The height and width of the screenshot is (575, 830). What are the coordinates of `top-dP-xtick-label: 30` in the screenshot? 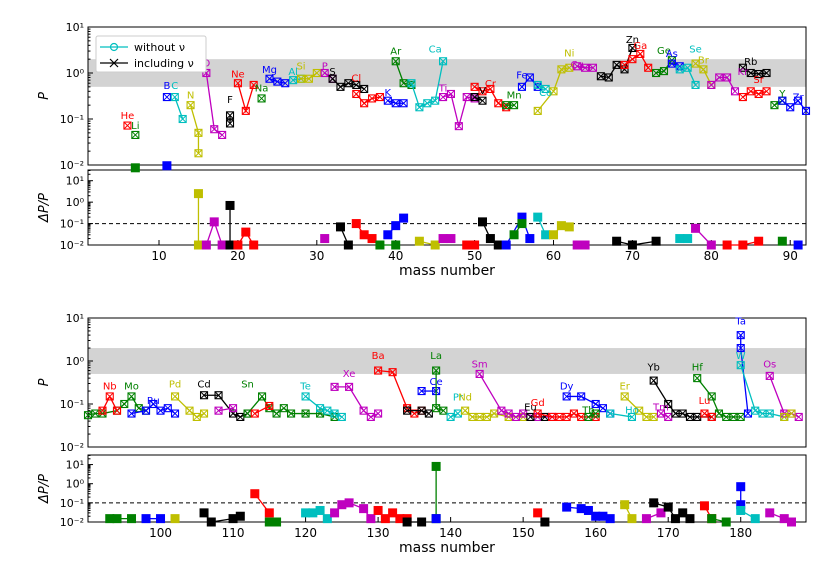 It's located at (316, 256).